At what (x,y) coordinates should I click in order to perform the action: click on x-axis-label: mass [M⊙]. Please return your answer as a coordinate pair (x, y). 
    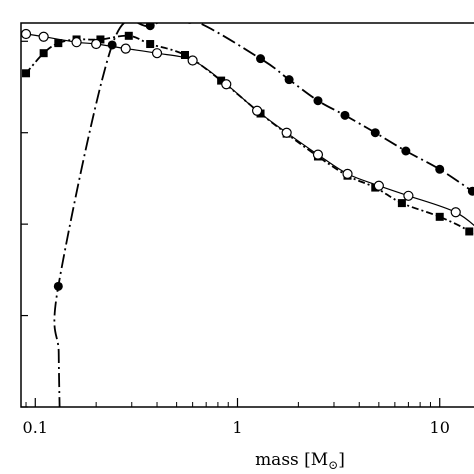
    Looking at the image, I should click on (300, 461).